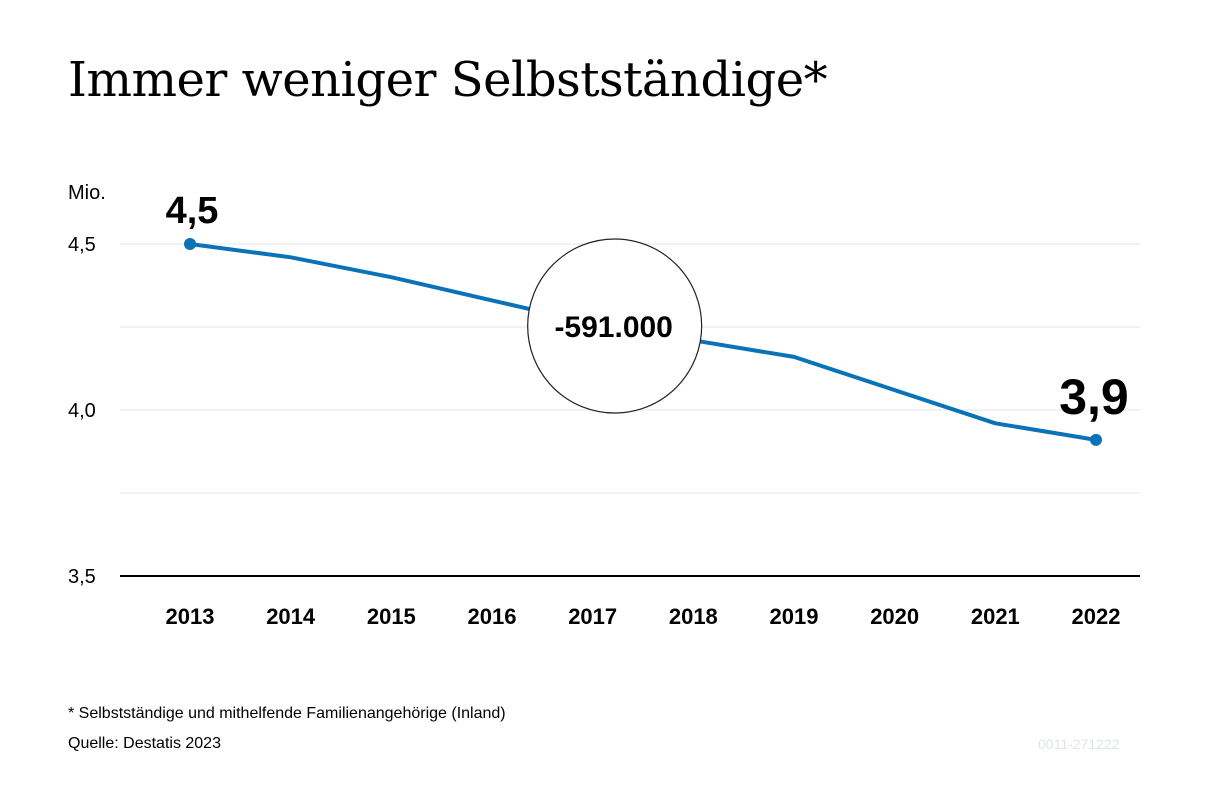 The height and width of the screenshot is (805, 1208). What do you see at coordinates (82, 411) in the screenshot?
I see `y-tick-label: 4,0` at bounding box center [82, 411].